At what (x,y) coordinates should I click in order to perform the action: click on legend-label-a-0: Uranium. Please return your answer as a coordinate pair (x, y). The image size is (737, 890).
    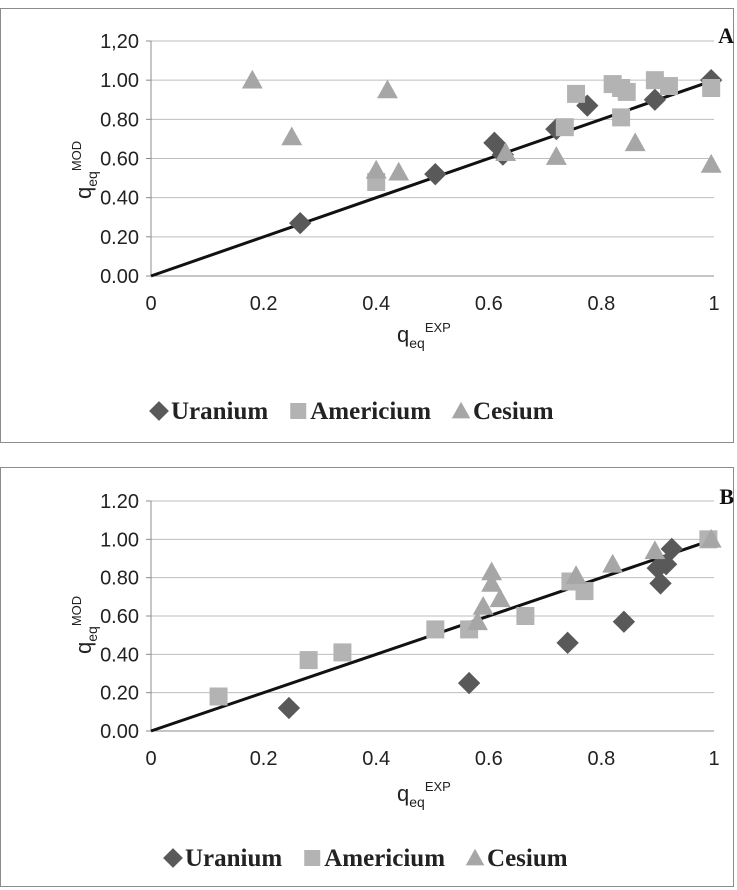
    Looking at the image, I should click on (219, 411).